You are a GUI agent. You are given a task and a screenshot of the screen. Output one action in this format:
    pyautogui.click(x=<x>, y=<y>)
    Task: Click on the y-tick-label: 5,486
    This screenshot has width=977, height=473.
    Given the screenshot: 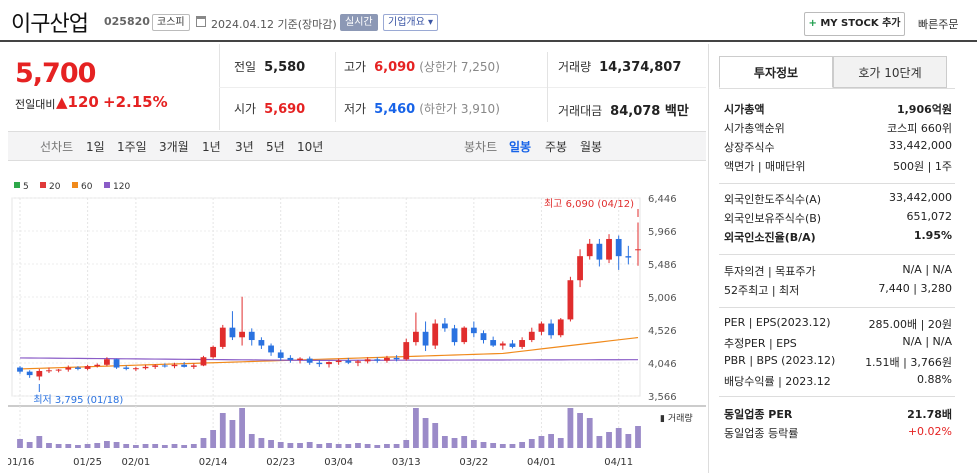 What is the action you would take?
    pyautogui.click(x=662, y=265)
    